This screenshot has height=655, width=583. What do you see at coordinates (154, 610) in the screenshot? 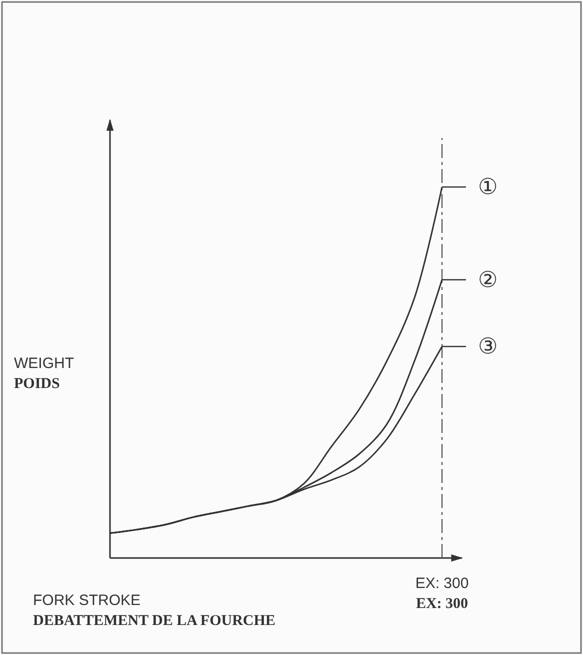
I see `x-axis-title: FORK STROKE DEBATTEMENT DE LA FOURCHE` at bounding box center [154, 610].